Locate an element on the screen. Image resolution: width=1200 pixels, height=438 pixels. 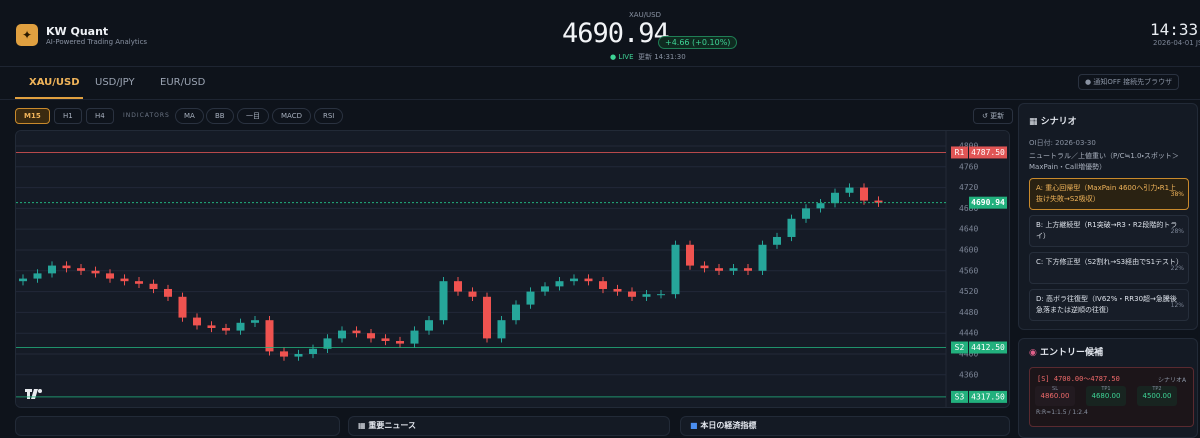
indicator: MACD is located at coordinates (291, 116).